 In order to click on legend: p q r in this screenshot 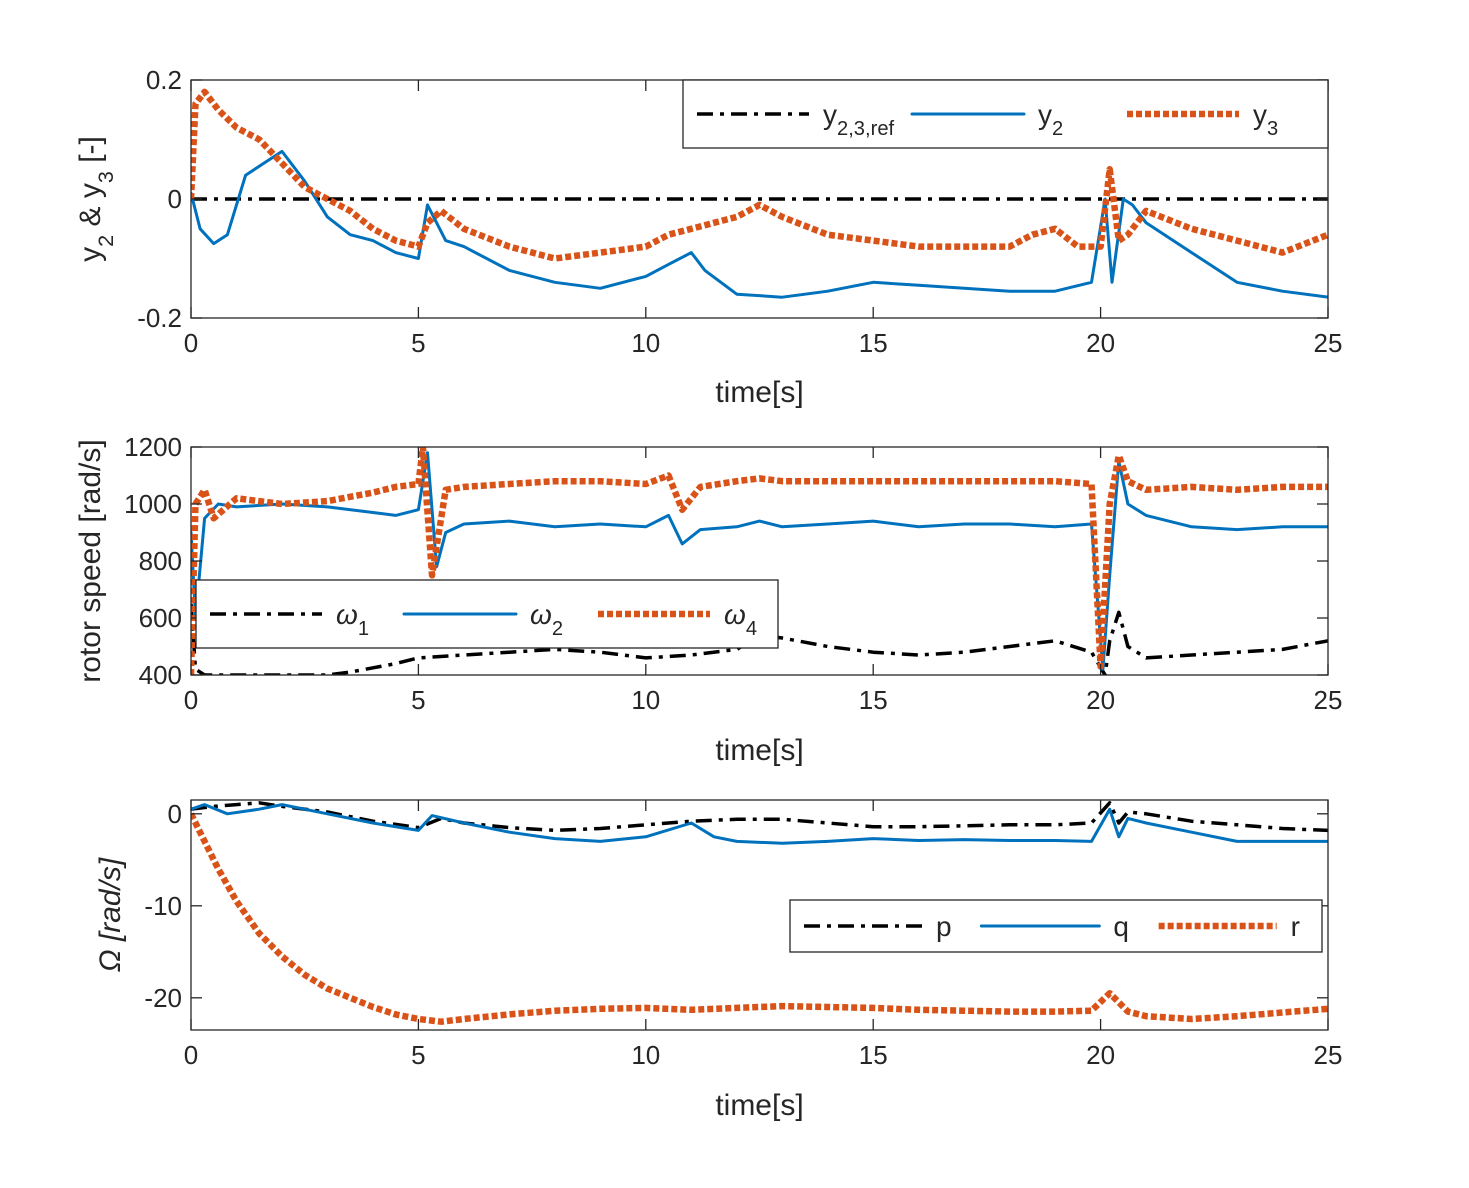, I will do `click(1056, 926)`.